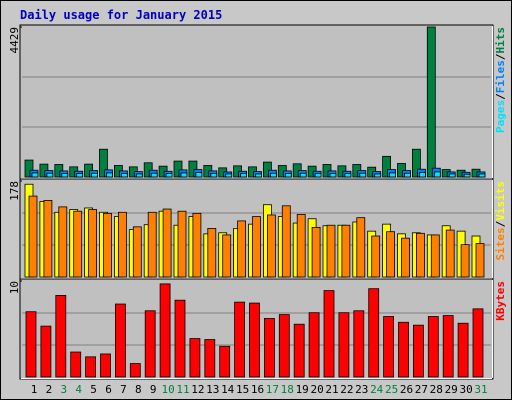  What do you see at coordinates (361, 389) in the screenshot?
I see `x-tick-label: 23` at bounding box center [361, 389].